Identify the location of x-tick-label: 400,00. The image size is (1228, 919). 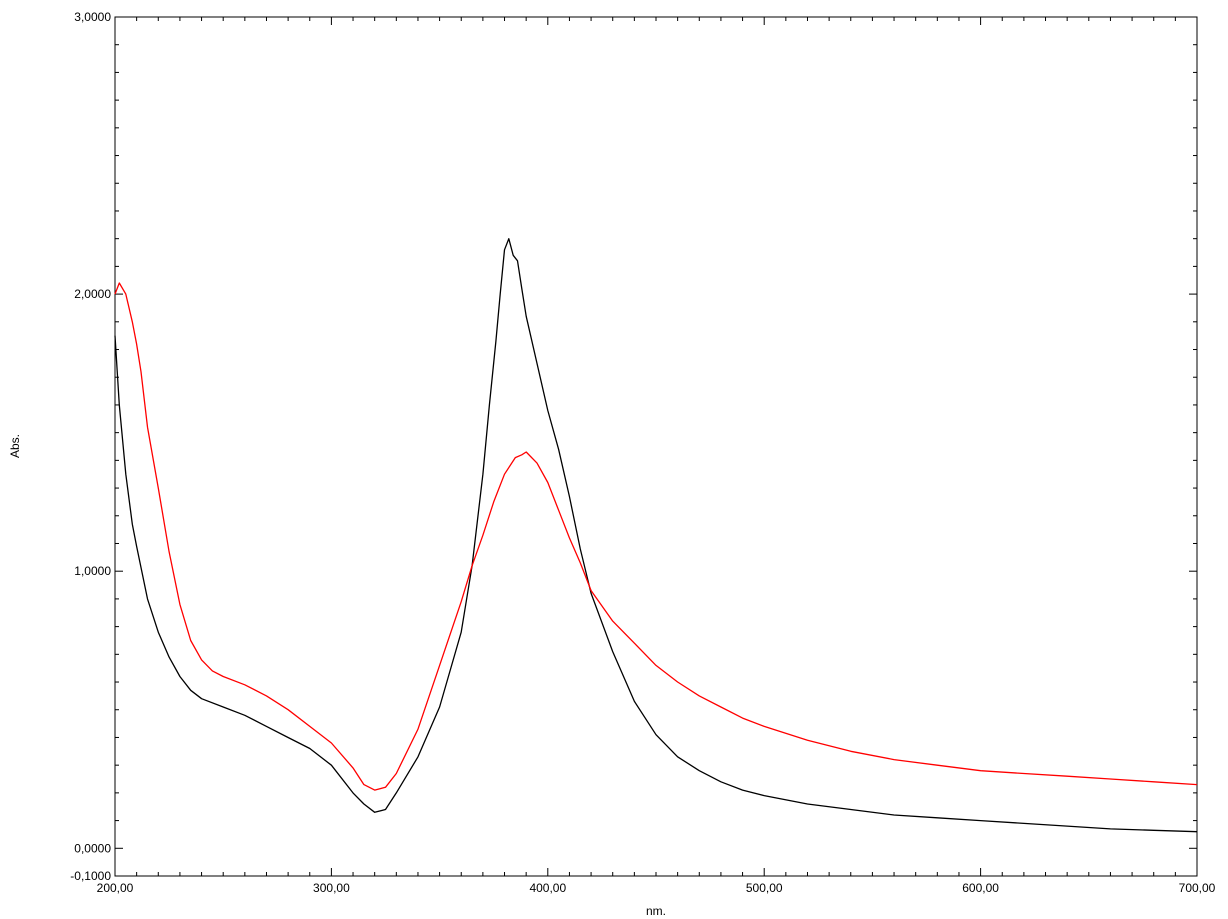
(547, 888).